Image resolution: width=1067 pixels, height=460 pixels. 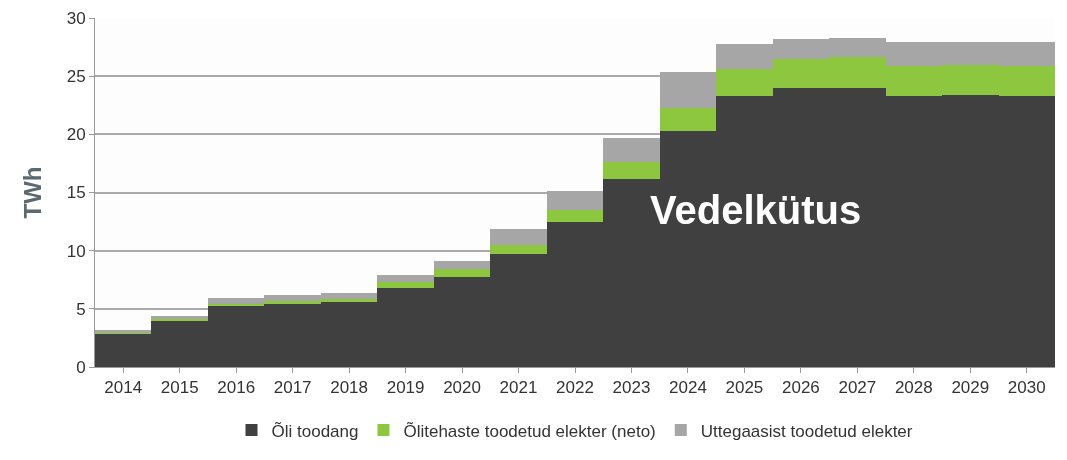 I want to click on legend-label: Õlitehaste toodetud elekter (neto), so click(x=529, y=431).